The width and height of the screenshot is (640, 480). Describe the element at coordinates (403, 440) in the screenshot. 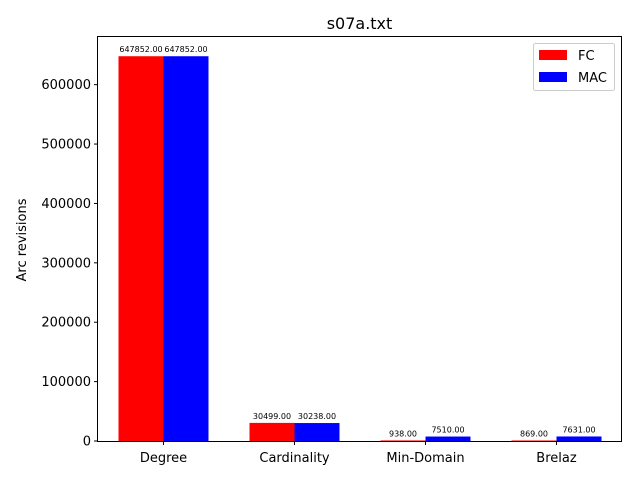

I see `bar-fc-min-domain` at that location.